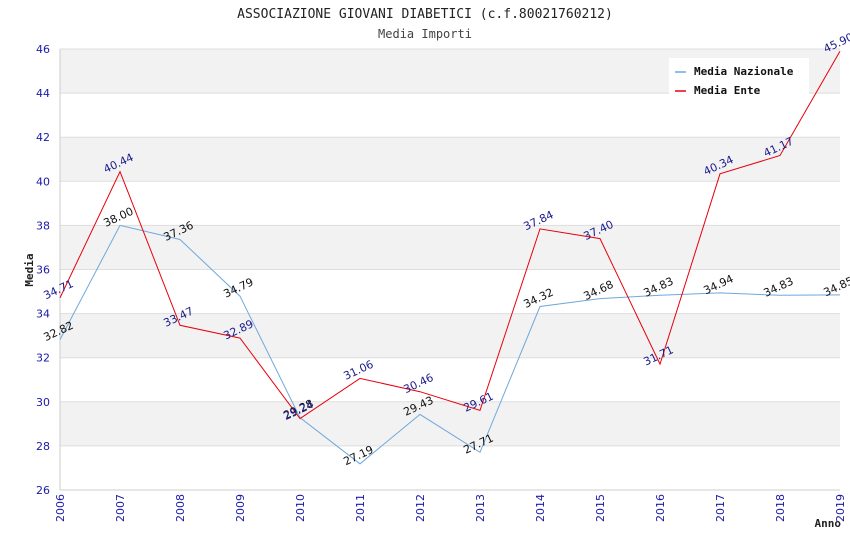 Image resolution: width=850 pixels, height=550 pixels. Describe the element at coordinates (60, 508) in the screenshot. I see `x-tick-label: 2006` at that location.